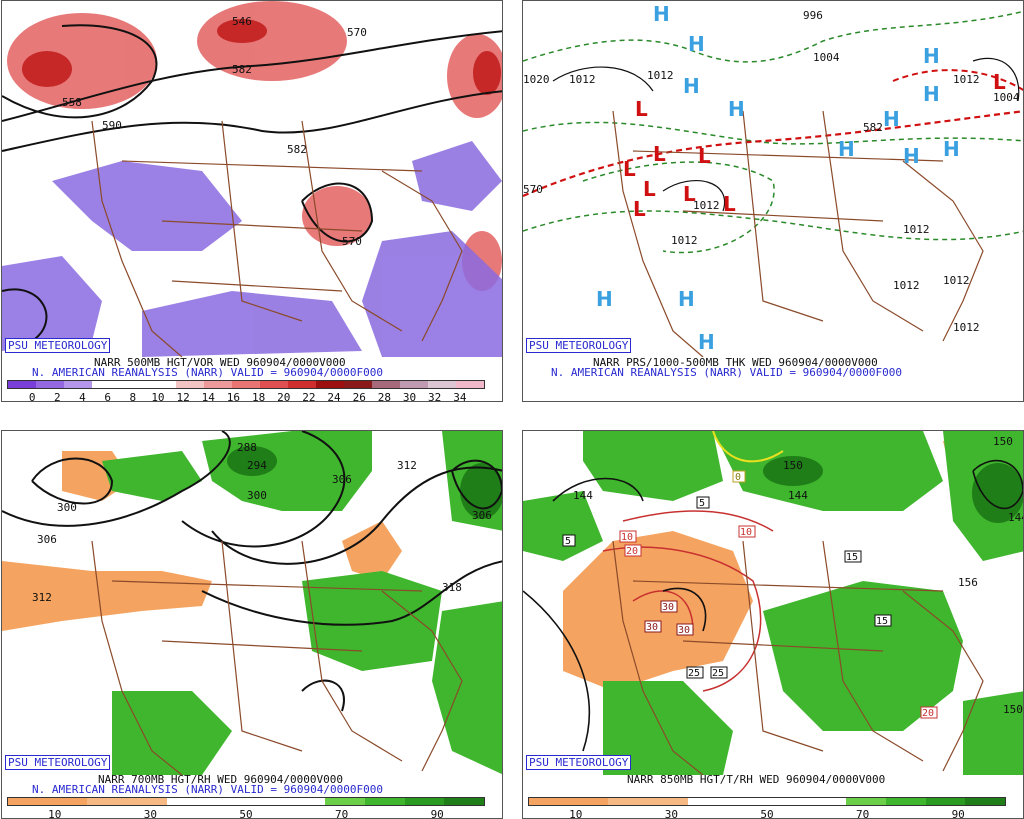  What do you see at coordinates (220, 362) in the screenshot?
I see `map-title: NARR 500MB HGT/VOR WED 960904/0000V000` at bounding box center [220, 362].